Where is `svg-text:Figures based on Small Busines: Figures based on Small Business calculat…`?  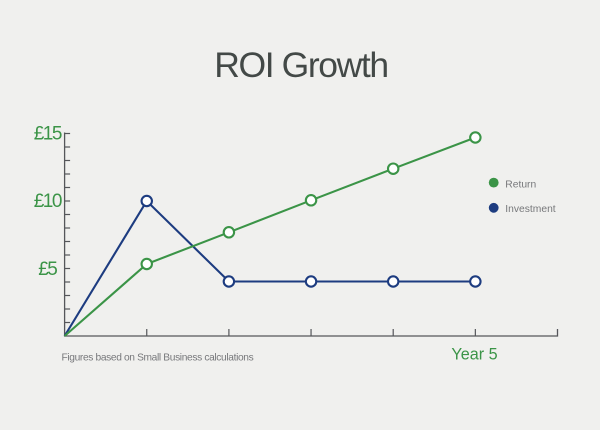
svg-text:Figures based on Small Busines: Figures based on Small Business calculat… is located at coordinates (158, 357).